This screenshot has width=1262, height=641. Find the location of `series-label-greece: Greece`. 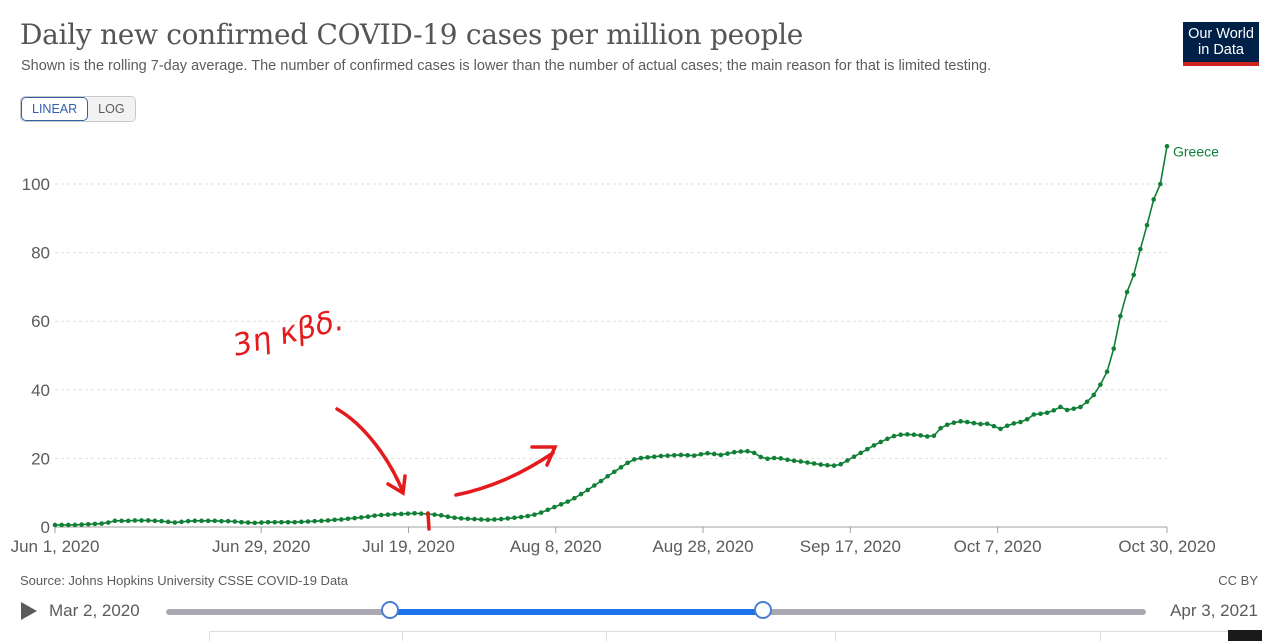

series-label-greece: Greece is located at coordinates (1196, 151).